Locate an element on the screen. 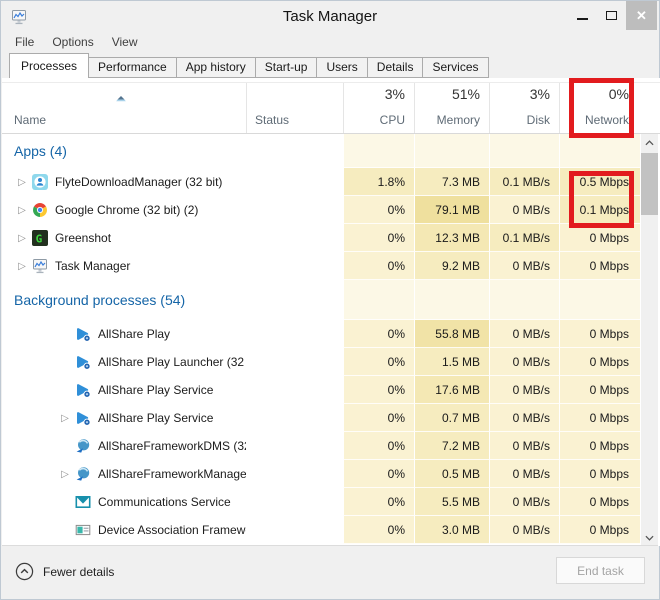 This screenshot has width=660, height=600. allshare-play-icon is located at coordinates (83, 418).